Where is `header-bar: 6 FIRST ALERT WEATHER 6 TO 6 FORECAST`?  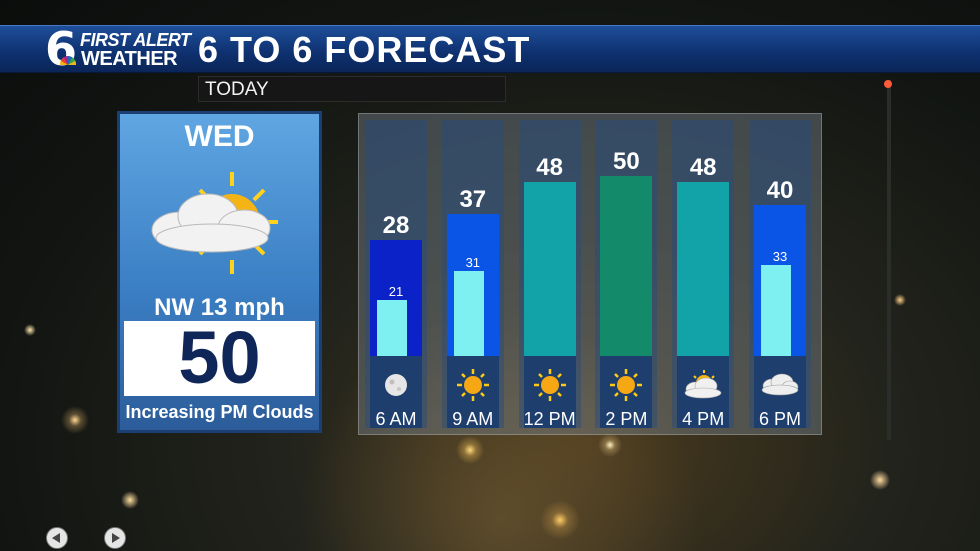 header-bar: 6 FIRST ALERT WEATHER 6 TO 6 FORECAST is located at coordinates (490, 49).